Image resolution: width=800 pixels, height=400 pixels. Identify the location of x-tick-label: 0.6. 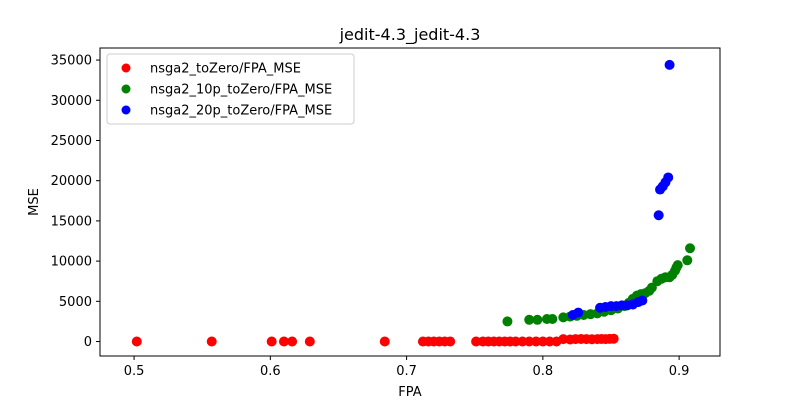
(270, 371).